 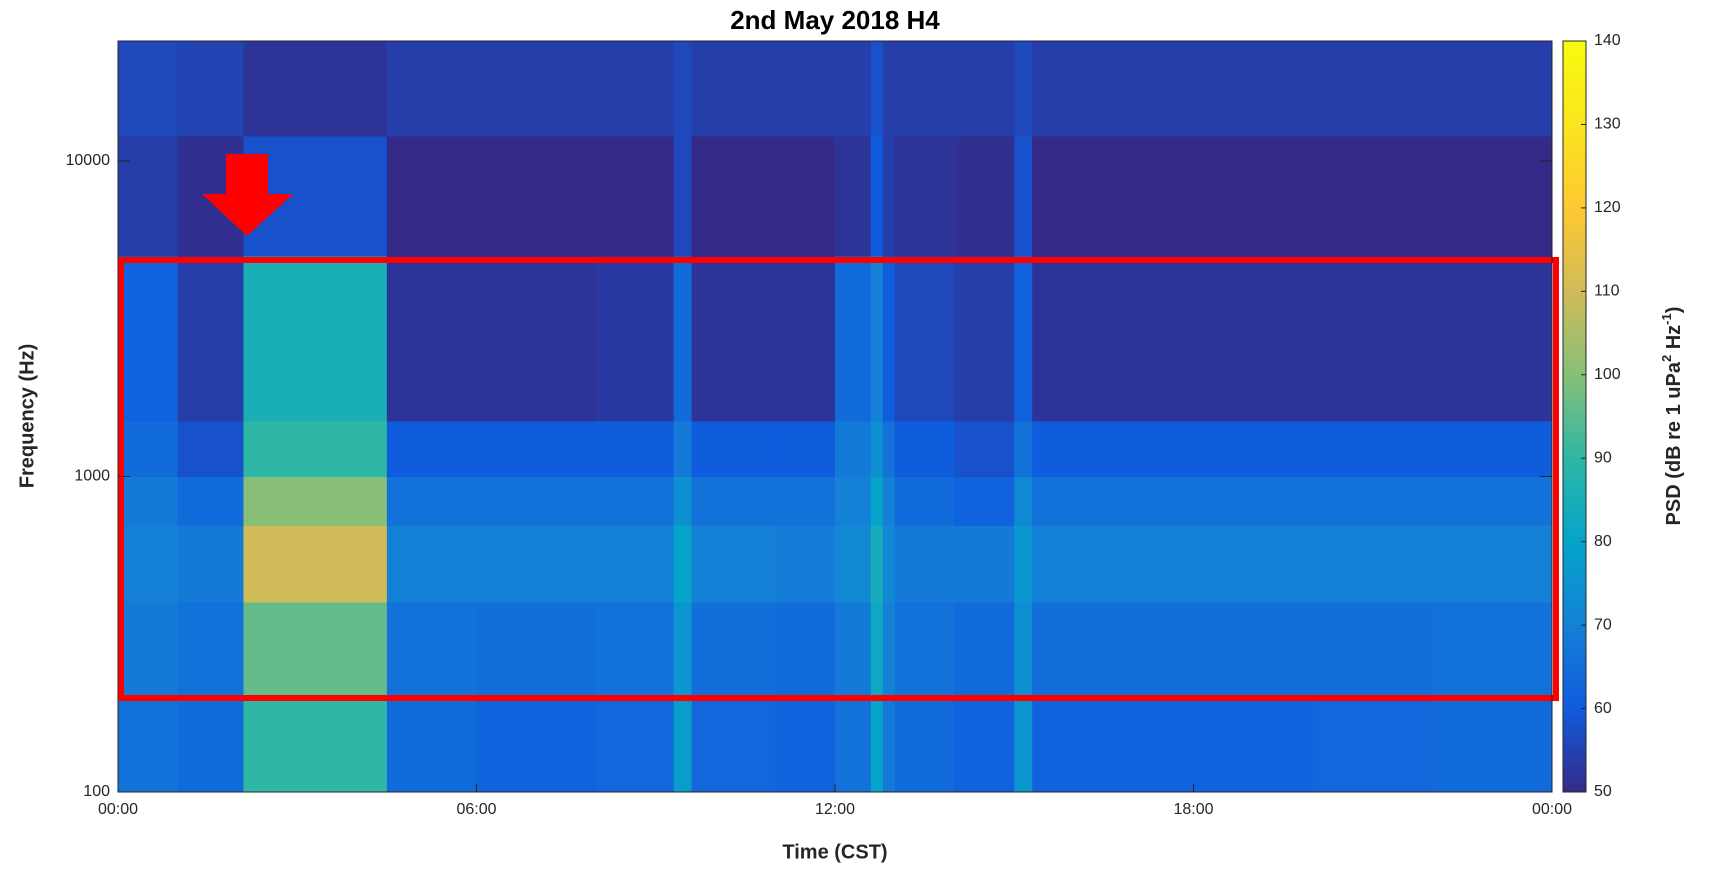 What do you see at coordinates (1603, 541) in the screenshot?
I see `colorbar-tick-label: 80` at bounding box center [1603, 541].